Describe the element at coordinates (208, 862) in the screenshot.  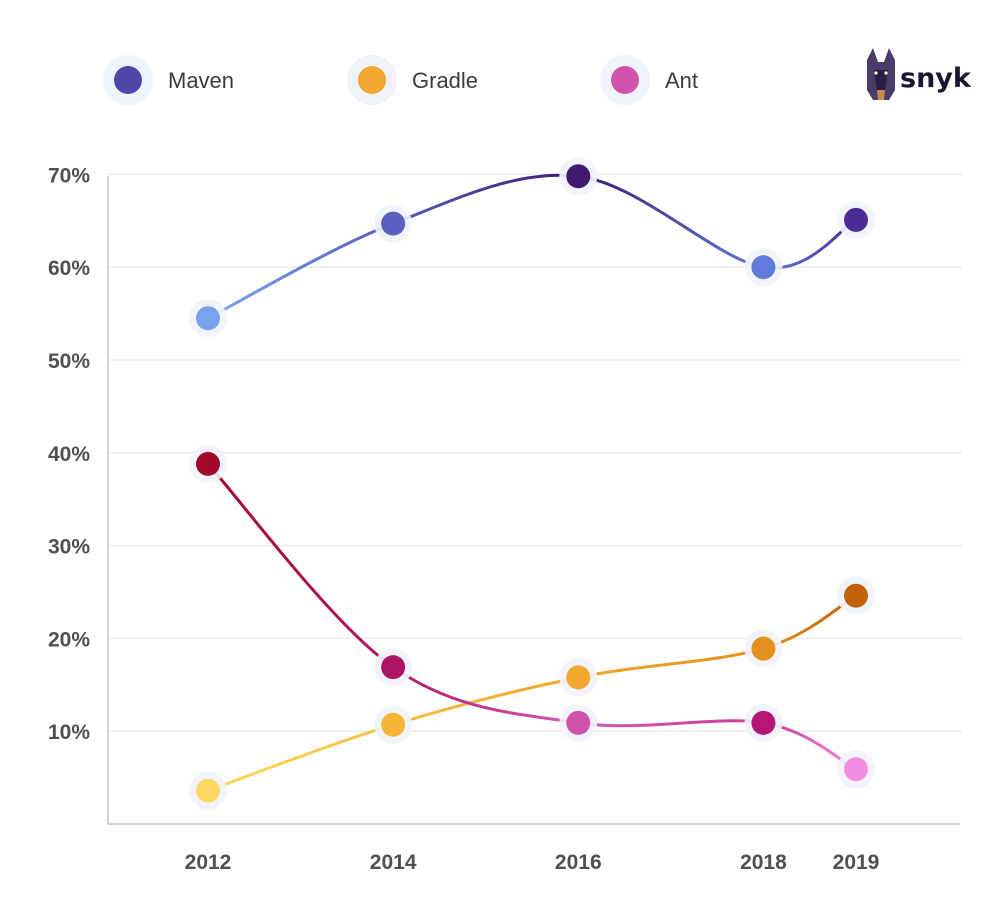
I see `x-tick-label: 2012` at that location.